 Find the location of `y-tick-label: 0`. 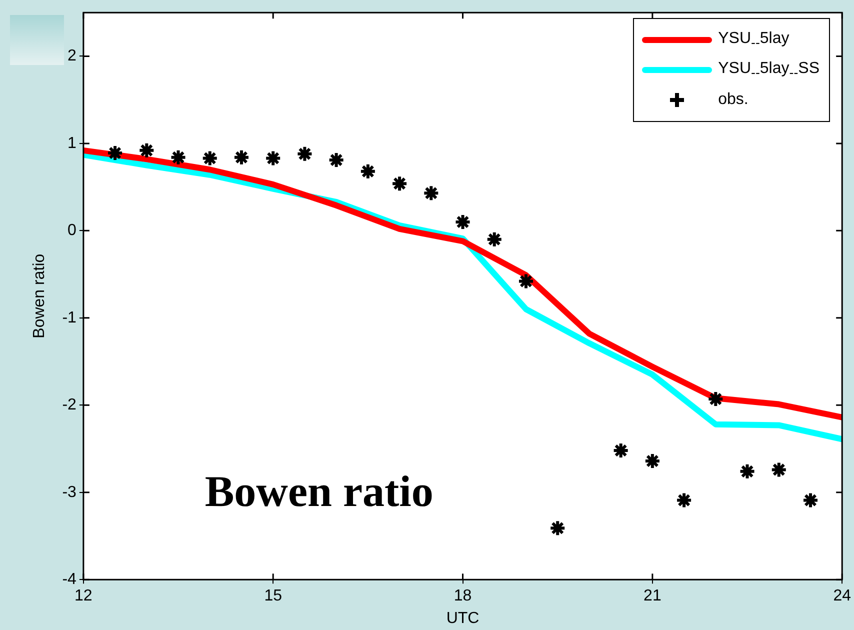

y-tick-label: 0 is located at coordinates (72, 231).